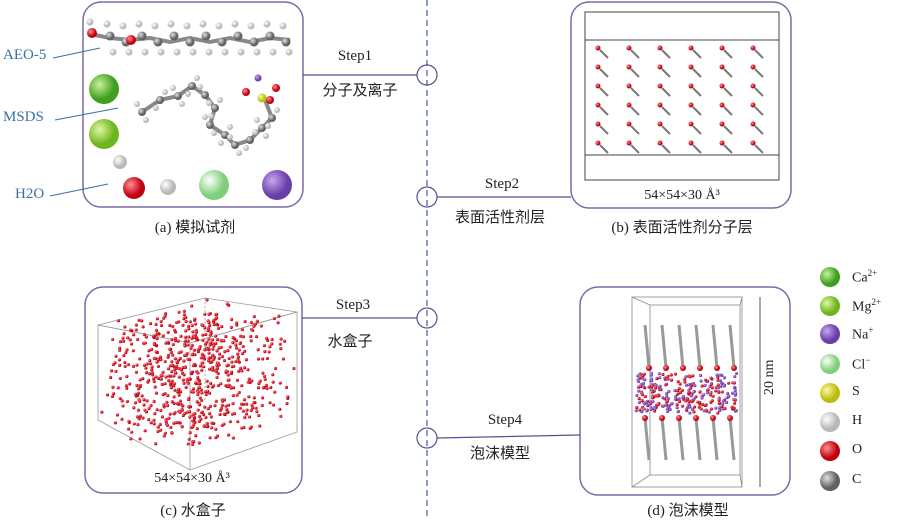 The width and height of the screenshot is (907, 520). What do you see at coordinates (830, 277) in the screenshot?
I see `legend-swatch-ca` at bounding box center [830, 277].